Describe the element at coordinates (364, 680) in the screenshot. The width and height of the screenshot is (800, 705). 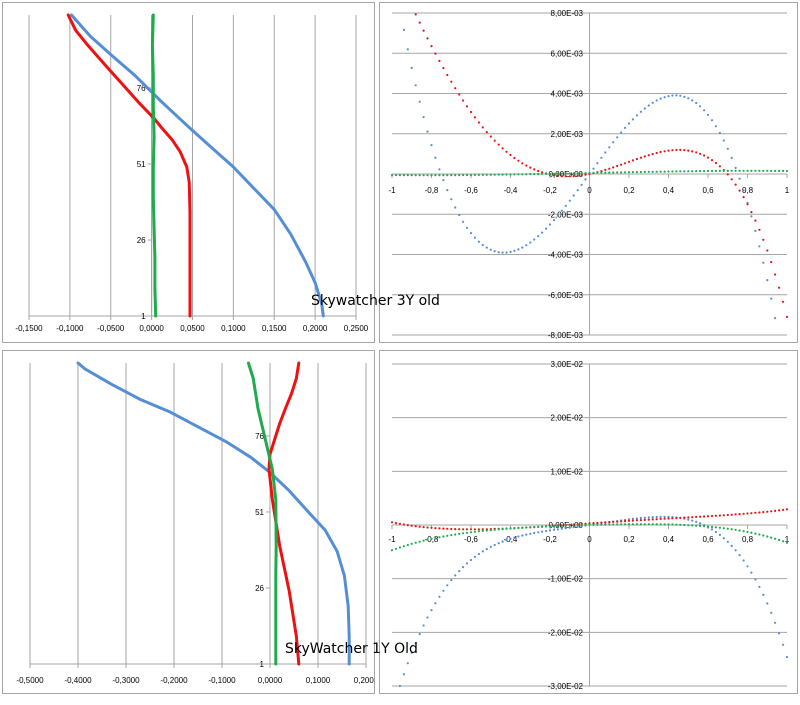
I see `x-tick-label: 0,2000` at that location.